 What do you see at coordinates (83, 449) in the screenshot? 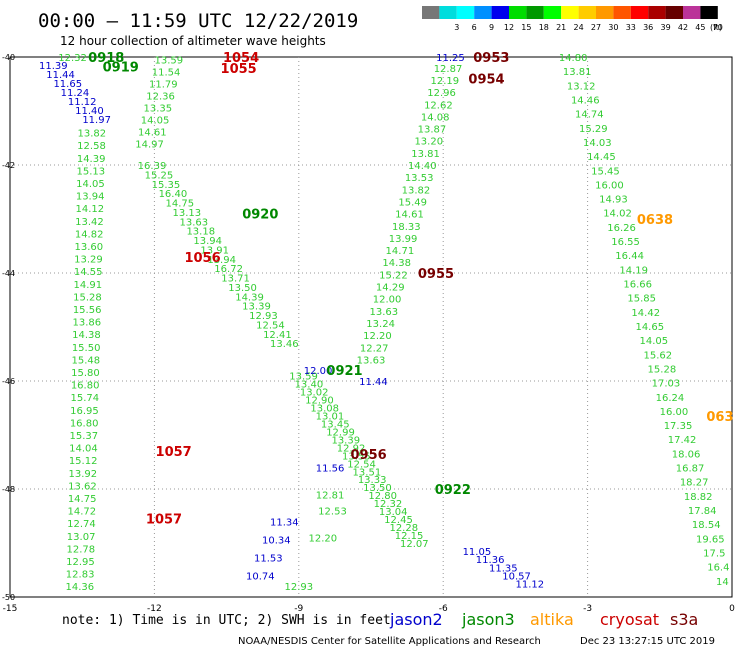
I see `swh-value: 14.04` at bounding box center [83, 449].